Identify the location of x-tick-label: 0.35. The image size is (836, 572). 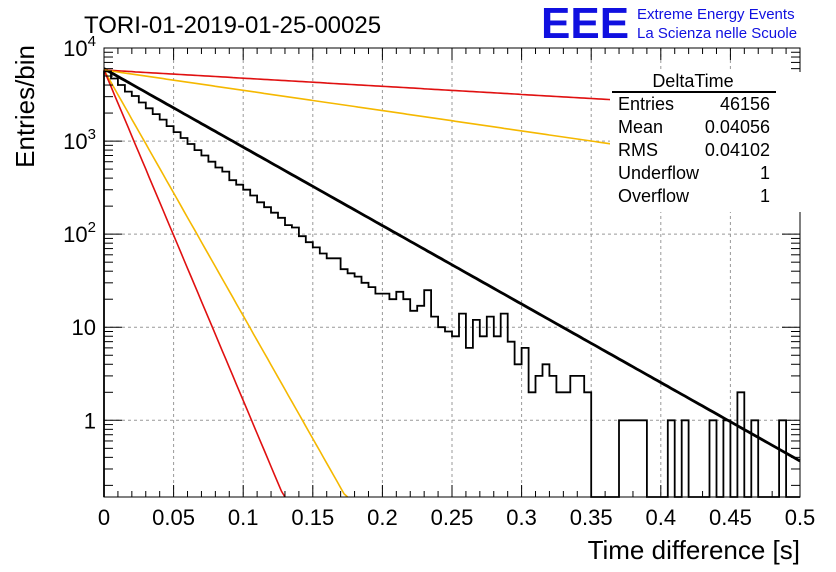
(591, 517).